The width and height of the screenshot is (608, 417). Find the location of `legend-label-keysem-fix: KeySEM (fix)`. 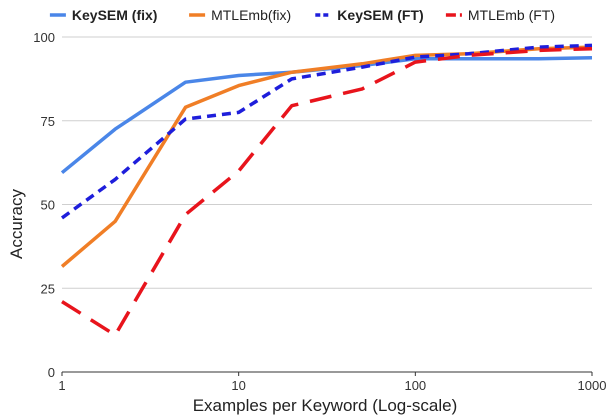

legend-label-keysem-fix: KeySEM (fix) is located at coordinates (115, 15).